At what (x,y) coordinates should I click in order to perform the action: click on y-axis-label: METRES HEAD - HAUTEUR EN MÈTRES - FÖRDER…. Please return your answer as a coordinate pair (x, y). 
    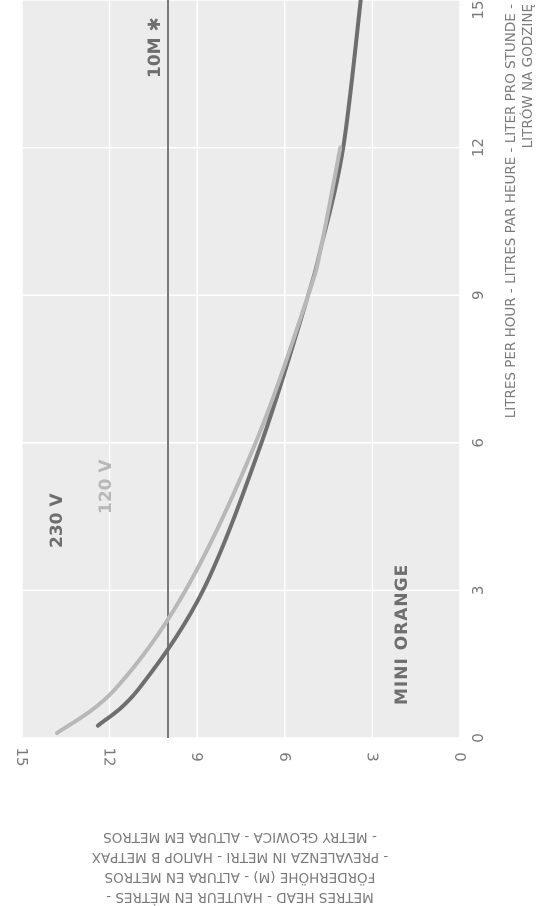
    Looking at the image, I should click on (240, 867).